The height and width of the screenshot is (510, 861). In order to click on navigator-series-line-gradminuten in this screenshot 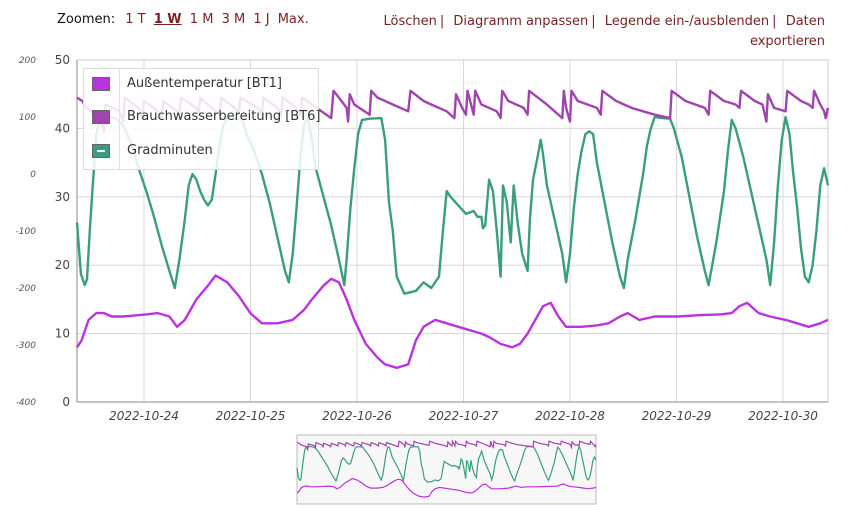, I will do `click(446, 463)`.